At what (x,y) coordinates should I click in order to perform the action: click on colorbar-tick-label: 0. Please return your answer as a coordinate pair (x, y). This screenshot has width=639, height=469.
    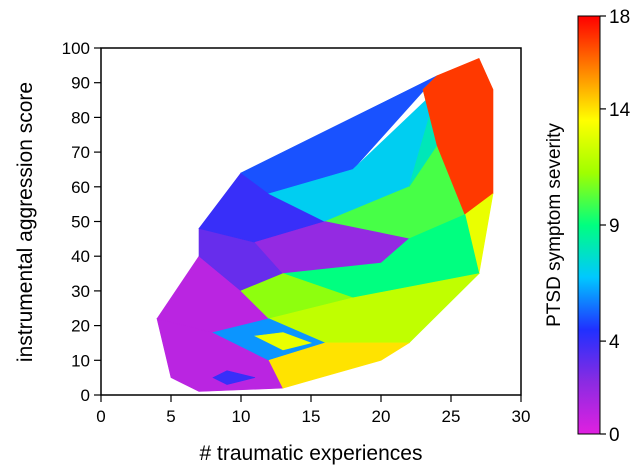
    Looking at the image, I should click on (614, 435).